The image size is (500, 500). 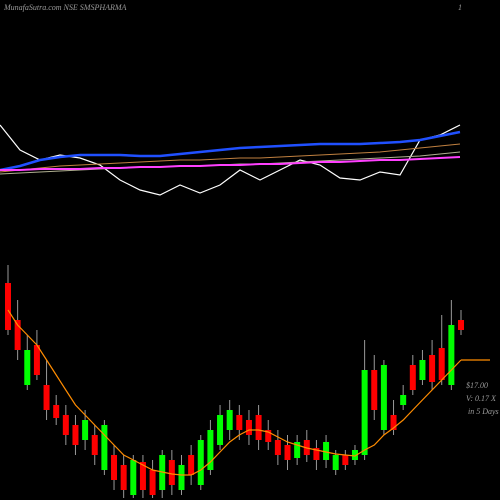 What do you see at coordinates (477, 385) in the screenshot?
I see `annotation: $17.00` at bounding box center [477, 385].